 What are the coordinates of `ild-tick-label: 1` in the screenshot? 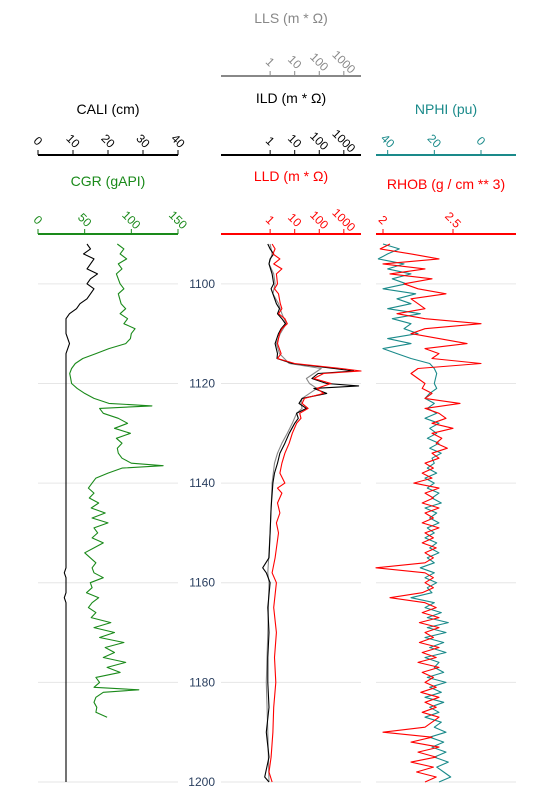 It's located at (270, 141).